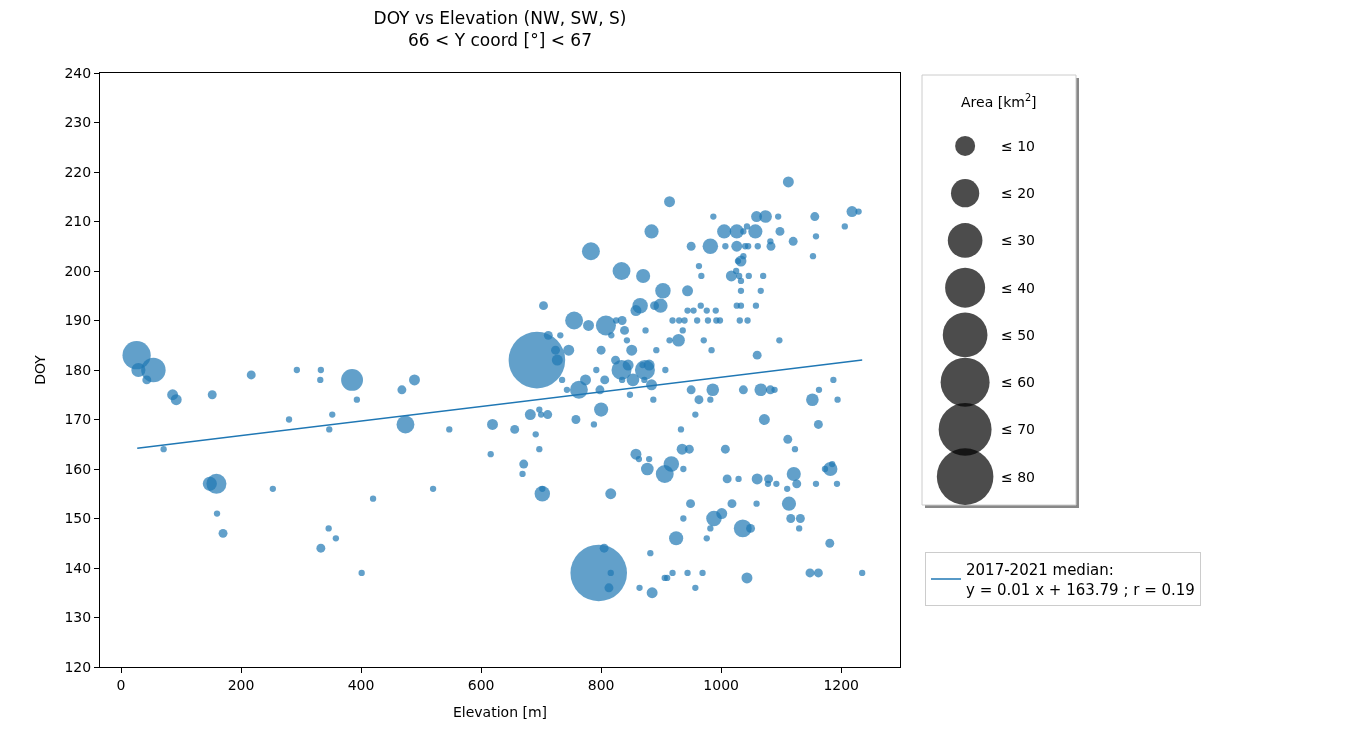 Image resolution: width=1351 pixels, height=753 pixels. Describe the element at coordinates (500, 29) in the screenshot. I see `chart-title: DOY vs Elevation (NW, SW, S) 66 < Y coord [°] < 67` at that location.